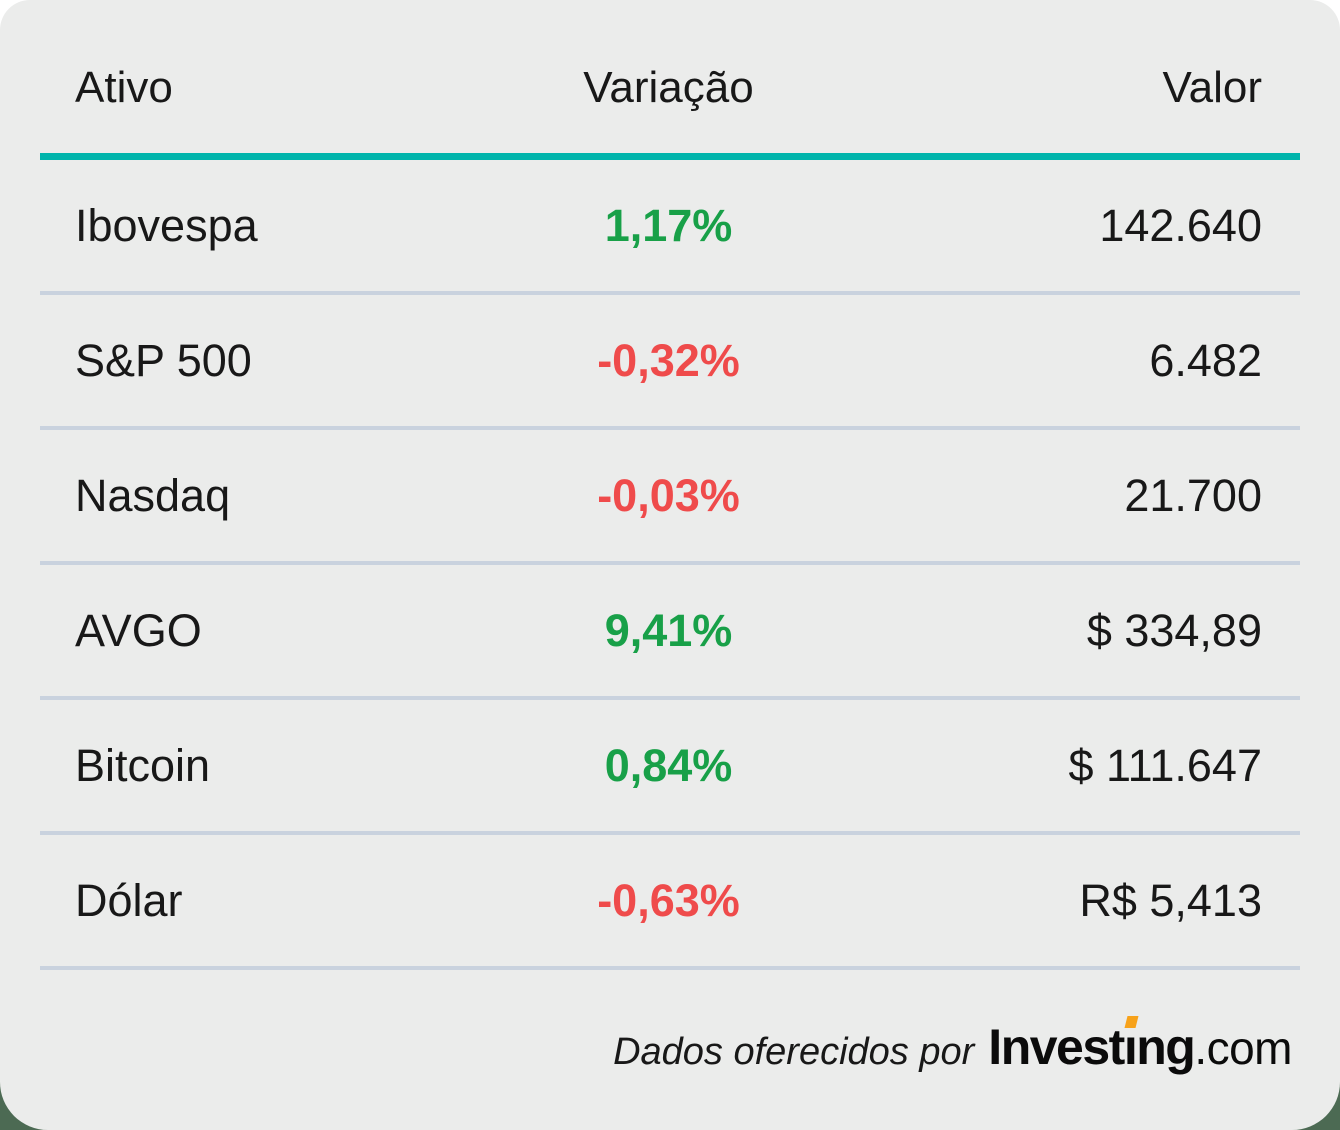 Image resolution: width=1340 pixels, height=1130 pixels. Describe the element at coordinates (1166, 1047) in the screenshot. I see `logo-text-part2: ng` at that location.